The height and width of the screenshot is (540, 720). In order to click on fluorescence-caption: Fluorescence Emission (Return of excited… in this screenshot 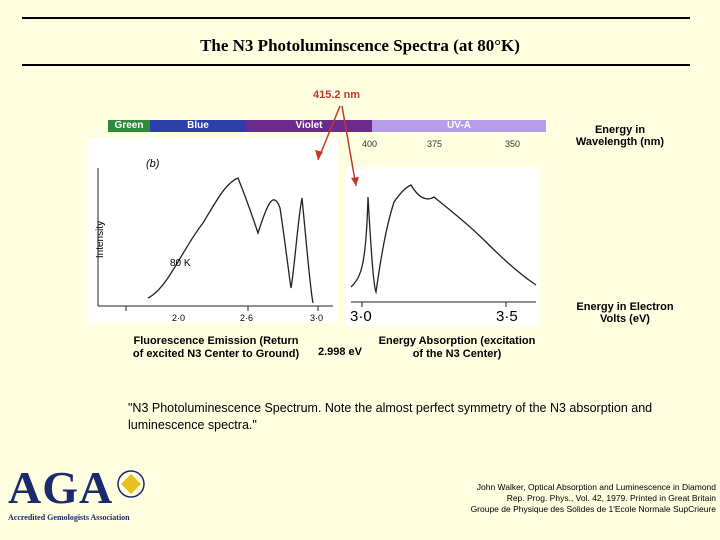, I will do `click(216, 347)`.